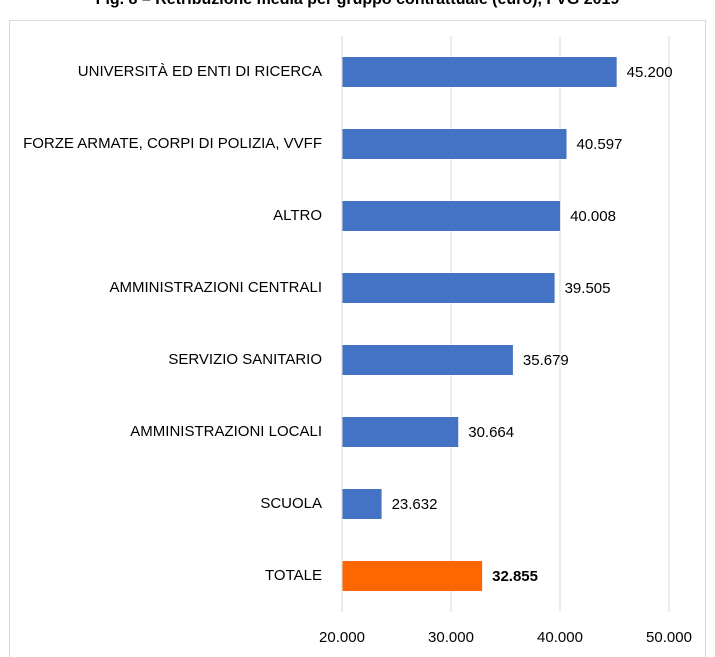  I want to click on x-tick-label: 30.000, so click(451, 637).